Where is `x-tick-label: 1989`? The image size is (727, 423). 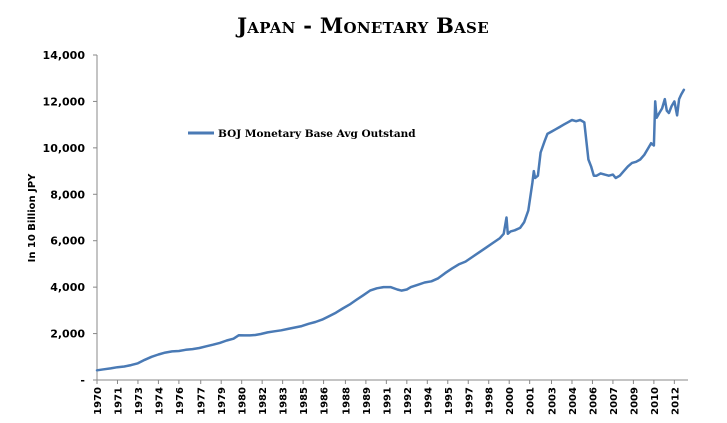
x-tick-label: 1989 is located at coordinates (367, 401).